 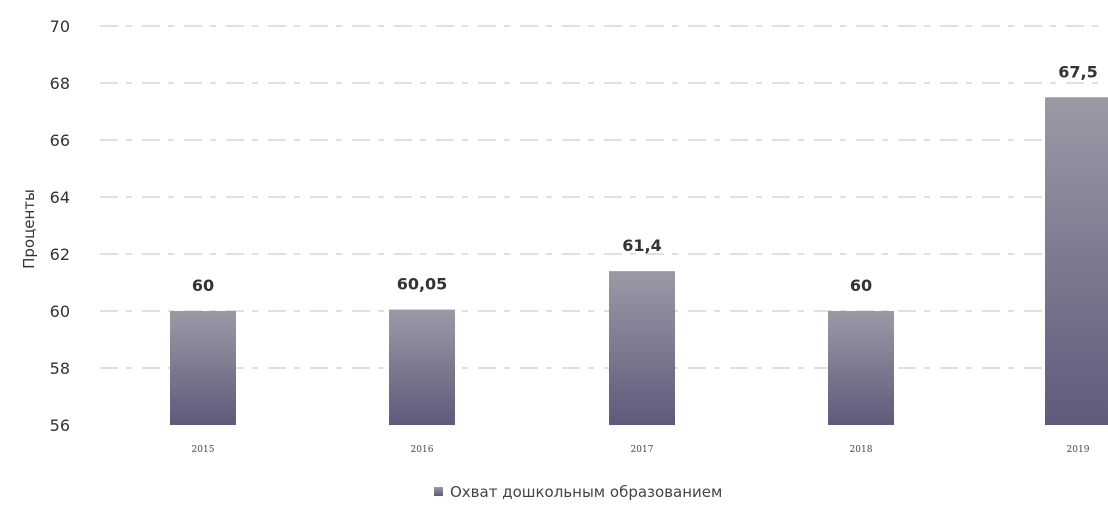 I want to click on data-label: 61,4, so click(x=641, y=245).